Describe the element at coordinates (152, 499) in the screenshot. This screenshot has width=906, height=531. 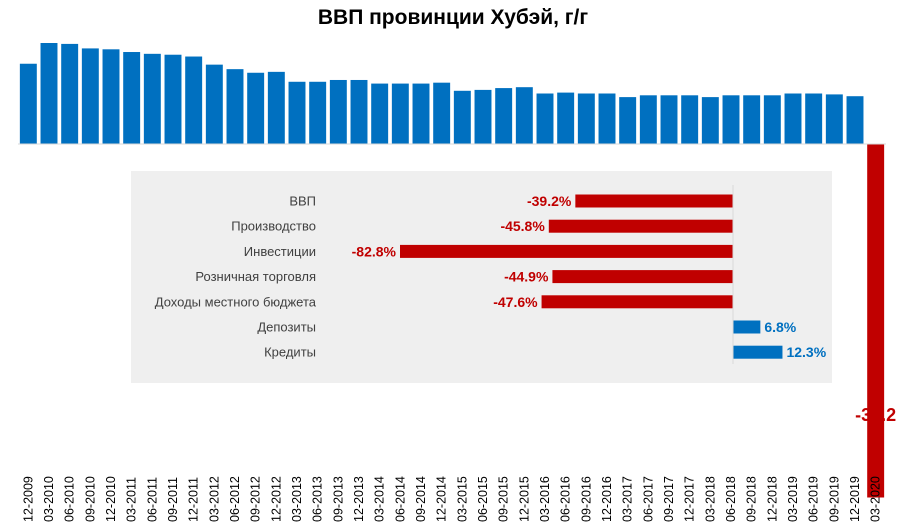
I see `x-tick-label: 06-2011` at that location.